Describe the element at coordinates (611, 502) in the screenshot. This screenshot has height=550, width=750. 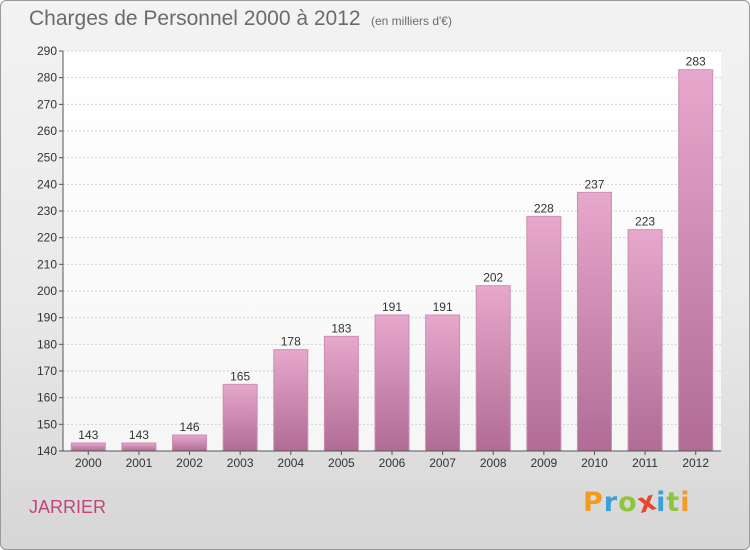
I see `logo-letter: r` at that location.